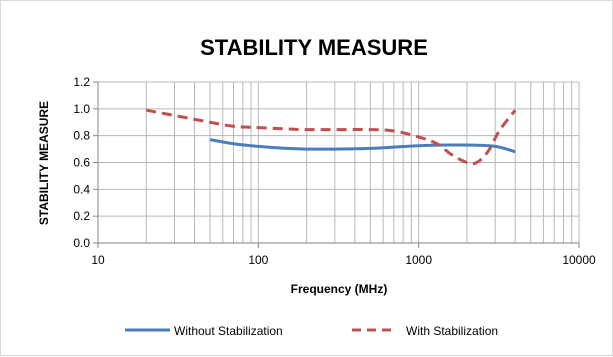 The width and height of the screenshot is (613, 357). I want to click on y-tick-label: 0.8, so click(81, 136).